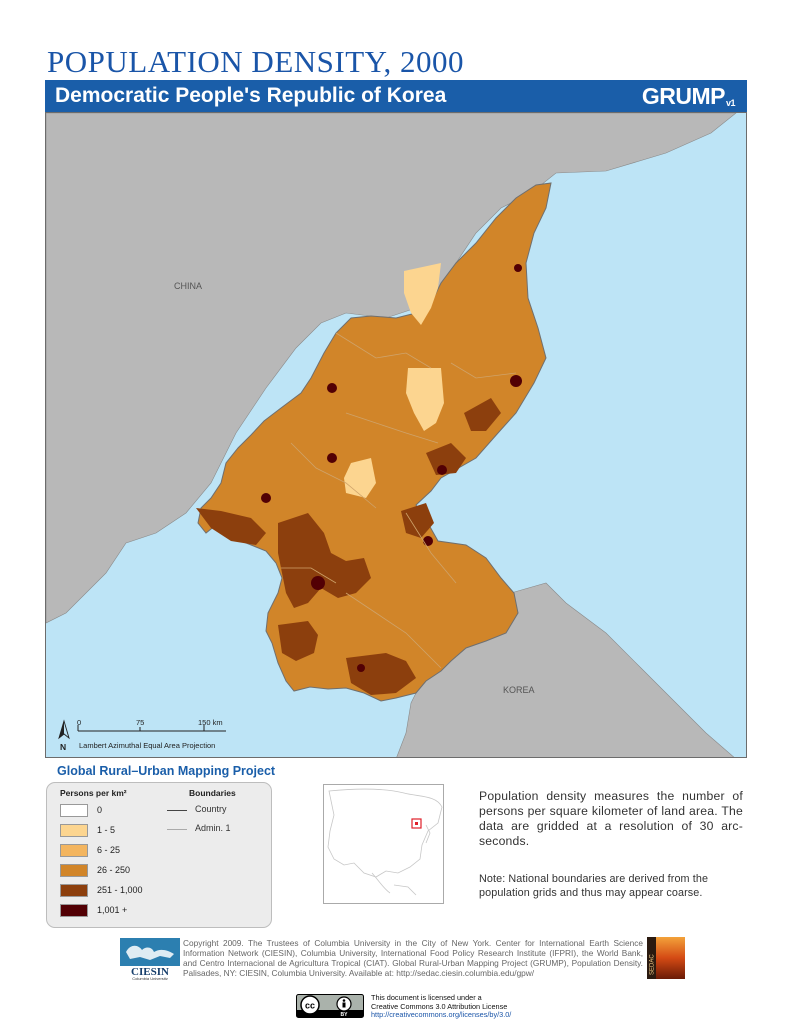  I want to click on admin-line-icon, so click(177, 829).